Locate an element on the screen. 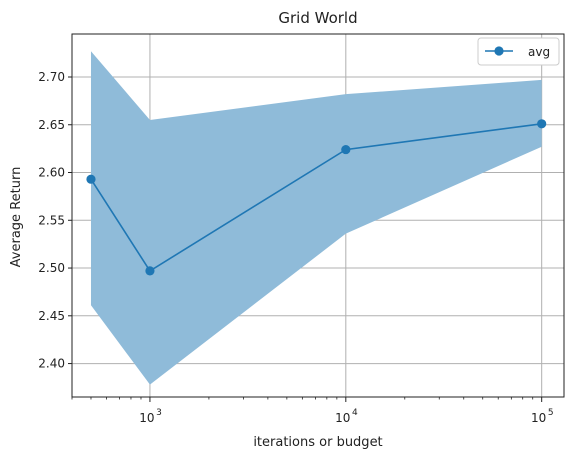 The height and width of the screenshot is (459, 576). y-tick-label: 2.45 is located at coordinates (51, 316).